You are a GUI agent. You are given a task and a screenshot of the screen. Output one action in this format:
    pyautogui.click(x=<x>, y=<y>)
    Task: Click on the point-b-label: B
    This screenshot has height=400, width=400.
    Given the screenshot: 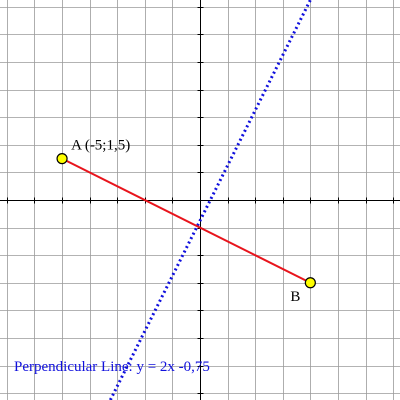 What is the action you would take?
    pyautogui.click(x=295, y=297)
    